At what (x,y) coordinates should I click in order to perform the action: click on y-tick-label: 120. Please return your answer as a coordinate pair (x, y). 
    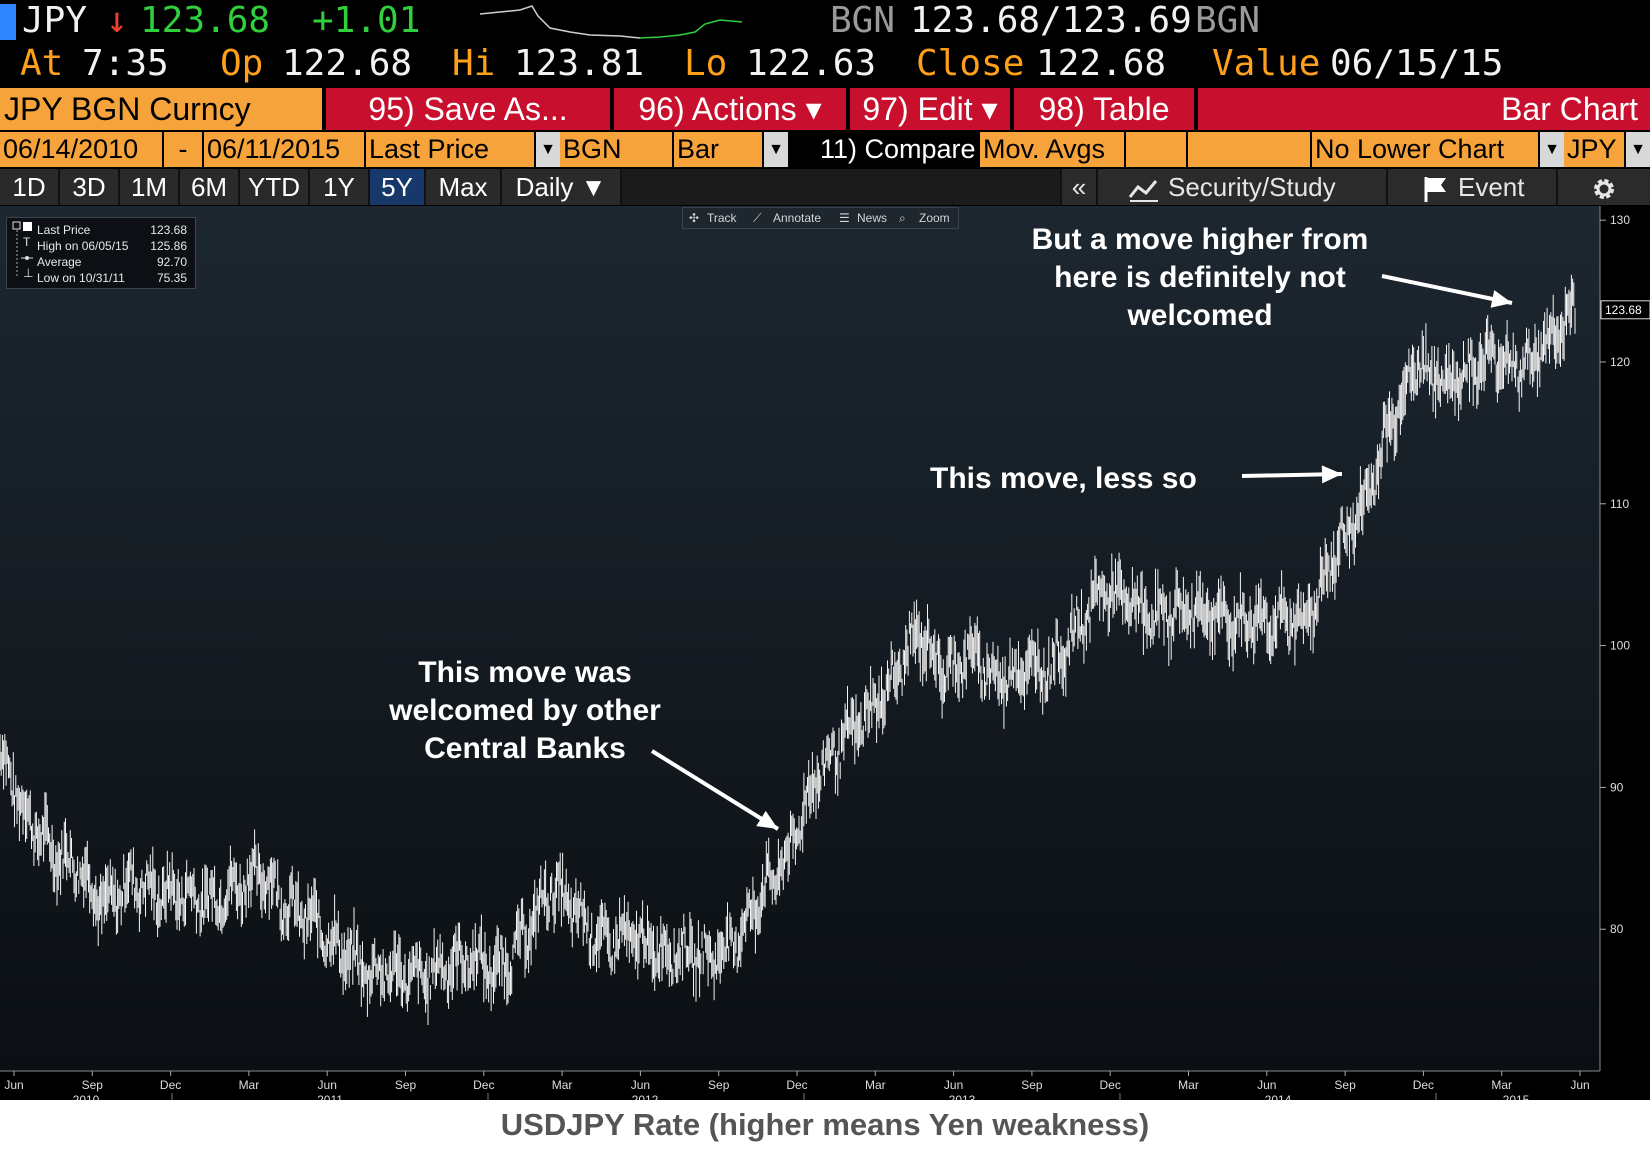
    Looking at the image, I should click on (1620, 362).